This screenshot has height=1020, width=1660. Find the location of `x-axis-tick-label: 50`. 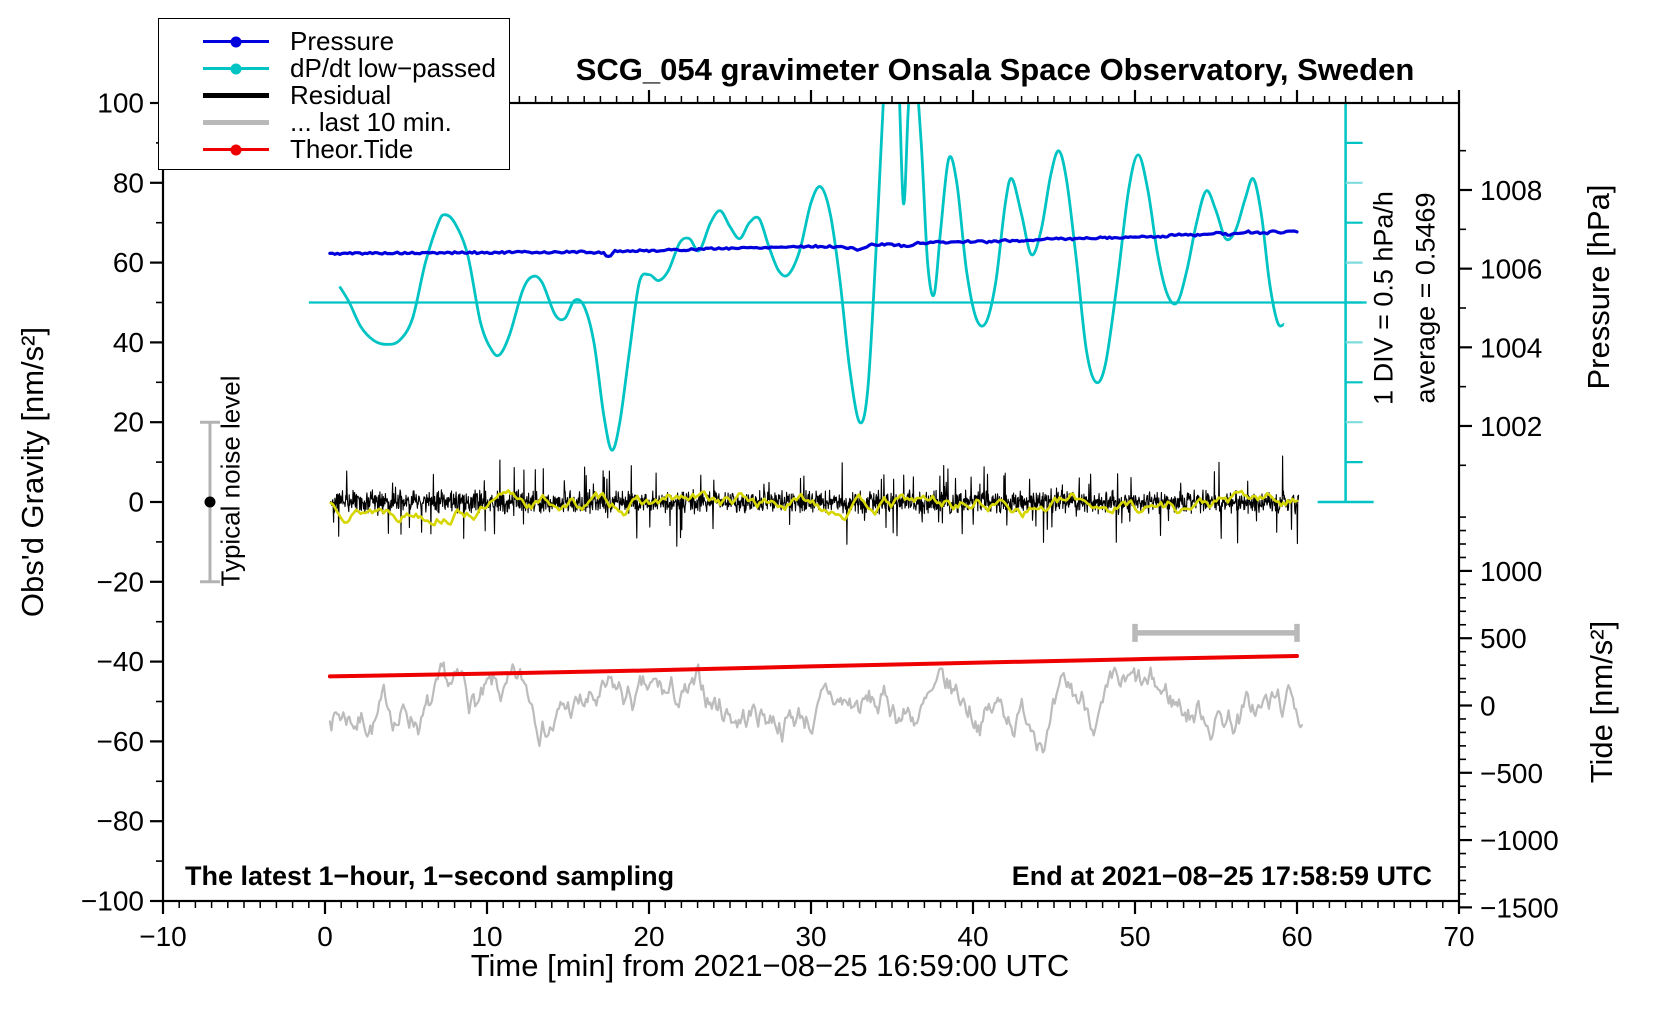

x-axis-tick-label: 50 is located at coordinates (1134, 936).